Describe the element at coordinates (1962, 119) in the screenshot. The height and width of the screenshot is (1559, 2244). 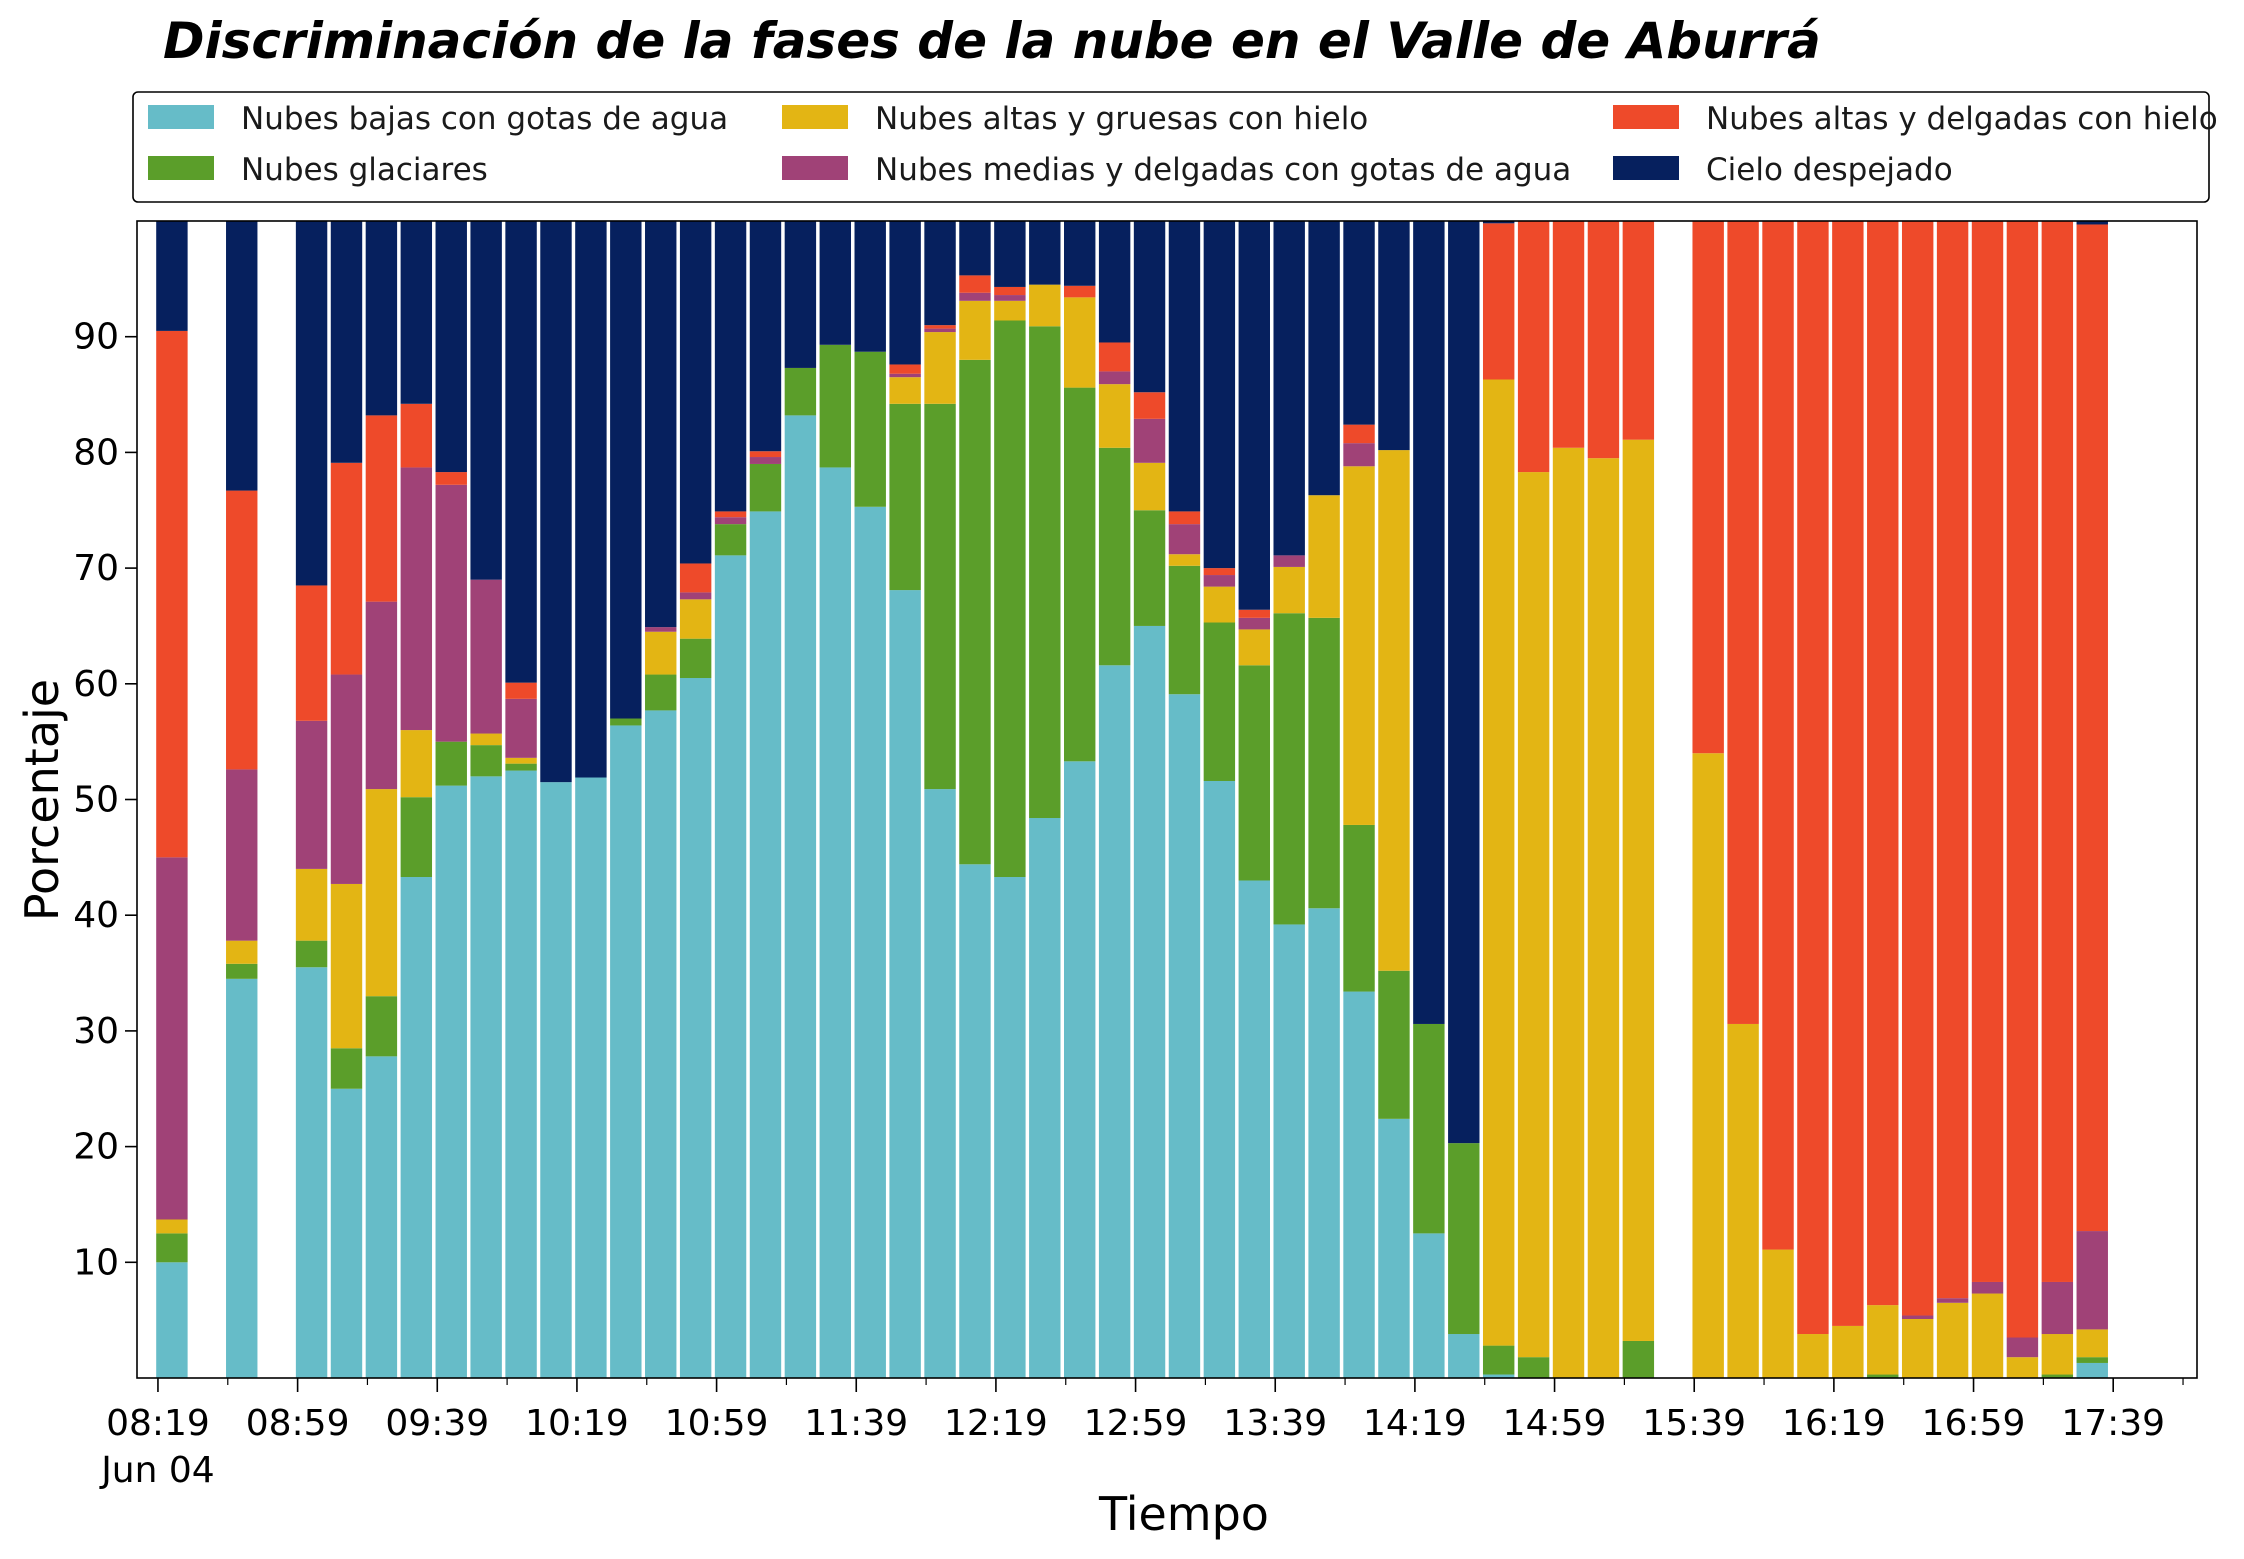
I see `legend-label: Nubes altas y delgadas con hielo` at that location.